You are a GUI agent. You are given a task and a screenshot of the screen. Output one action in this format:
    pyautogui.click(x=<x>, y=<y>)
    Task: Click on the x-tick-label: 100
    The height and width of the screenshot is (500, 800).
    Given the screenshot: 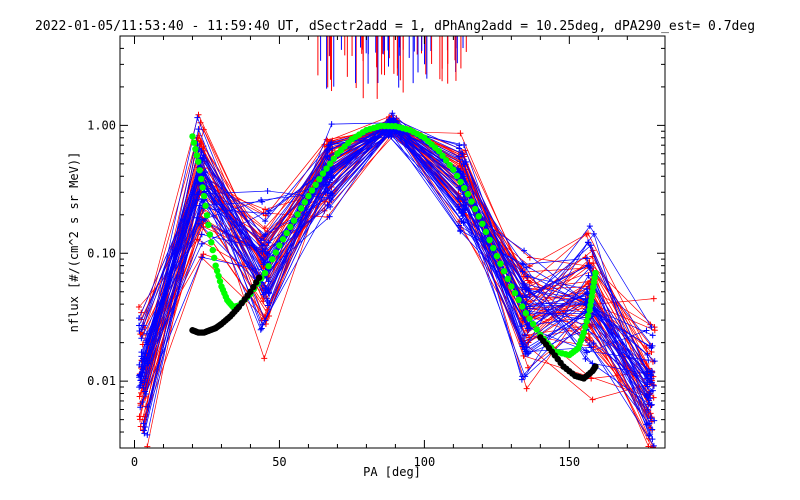 What is the action you would take?
    pyautogui.click(x=425, y=462)
    